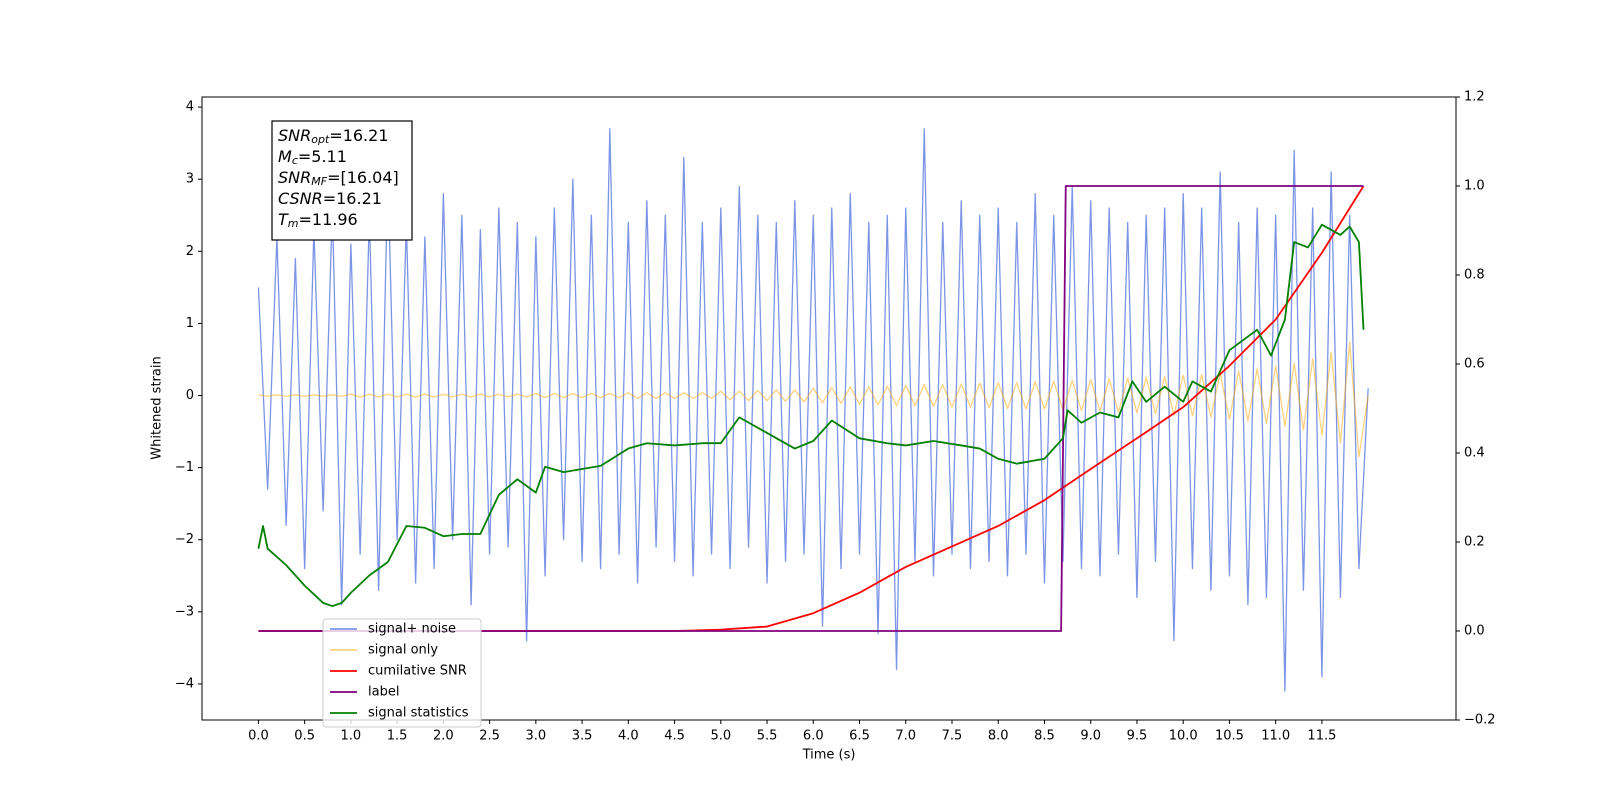 Image resolution: width=1600 pixels, height=804 pixels. I want to click on x-tick-label: 6.0, so click(813, 736).